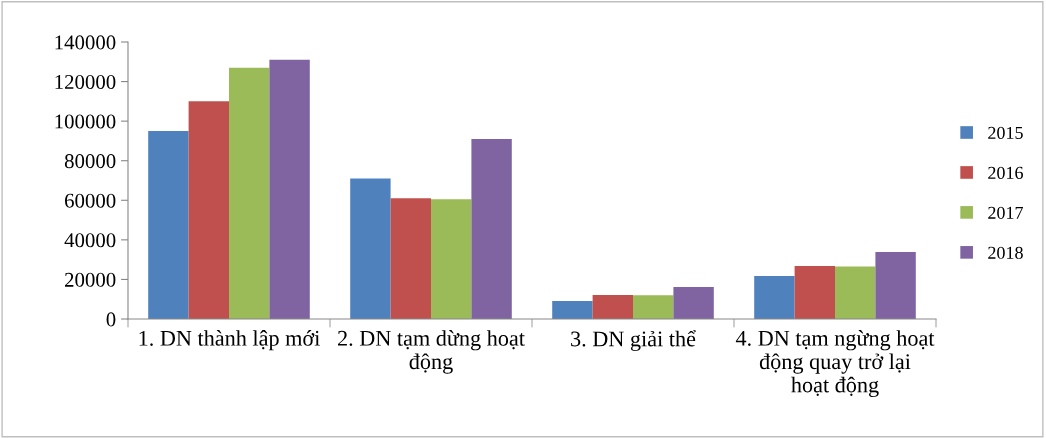 The height and width of the screenshot is (438, 1046). Describe the element at coordinates (85, 81) in the screenshot. I see `y-tick-label: 120000` at that location.